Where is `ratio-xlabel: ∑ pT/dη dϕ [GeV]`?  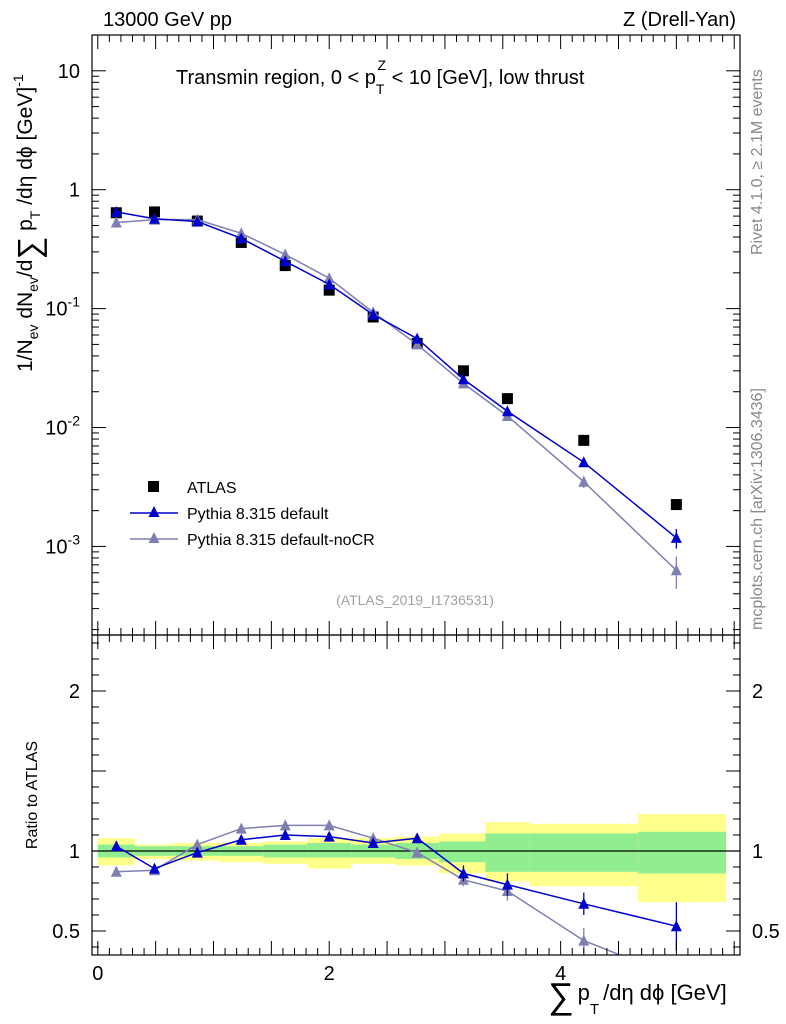
ratio-xlabel: ∑ pT/dη dϕ [GeV] is located at coordinates (637, 996).